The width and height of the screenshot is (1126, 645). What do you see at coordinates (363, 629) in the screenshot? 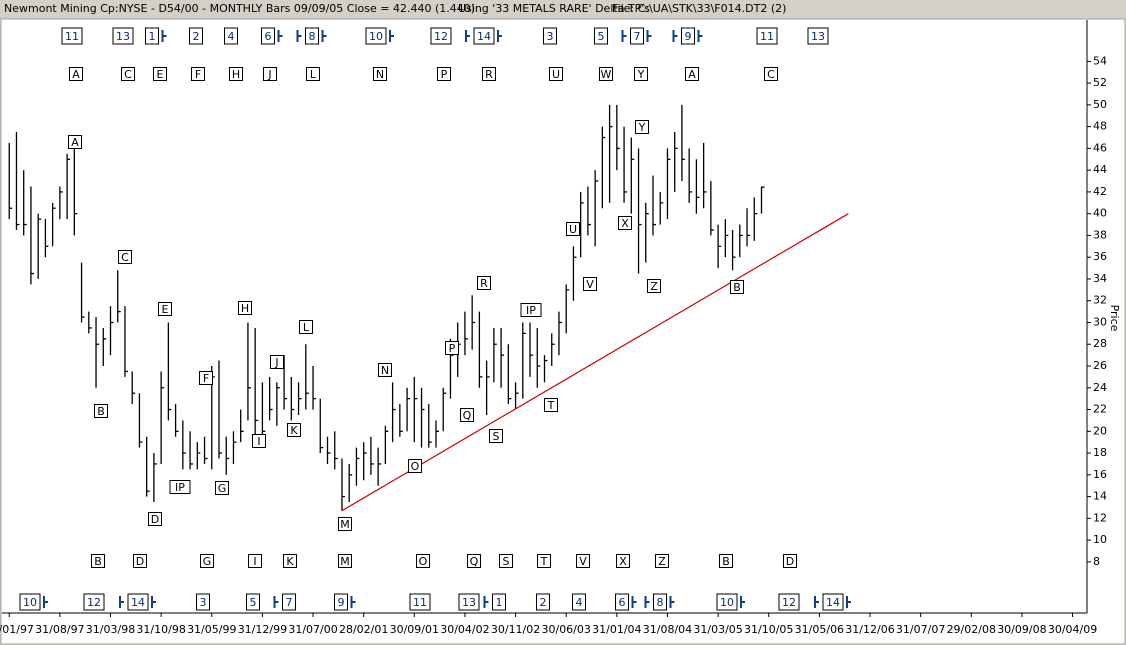
I see `x-tick-label: 28/02/01` at bounding box center [363, 629].